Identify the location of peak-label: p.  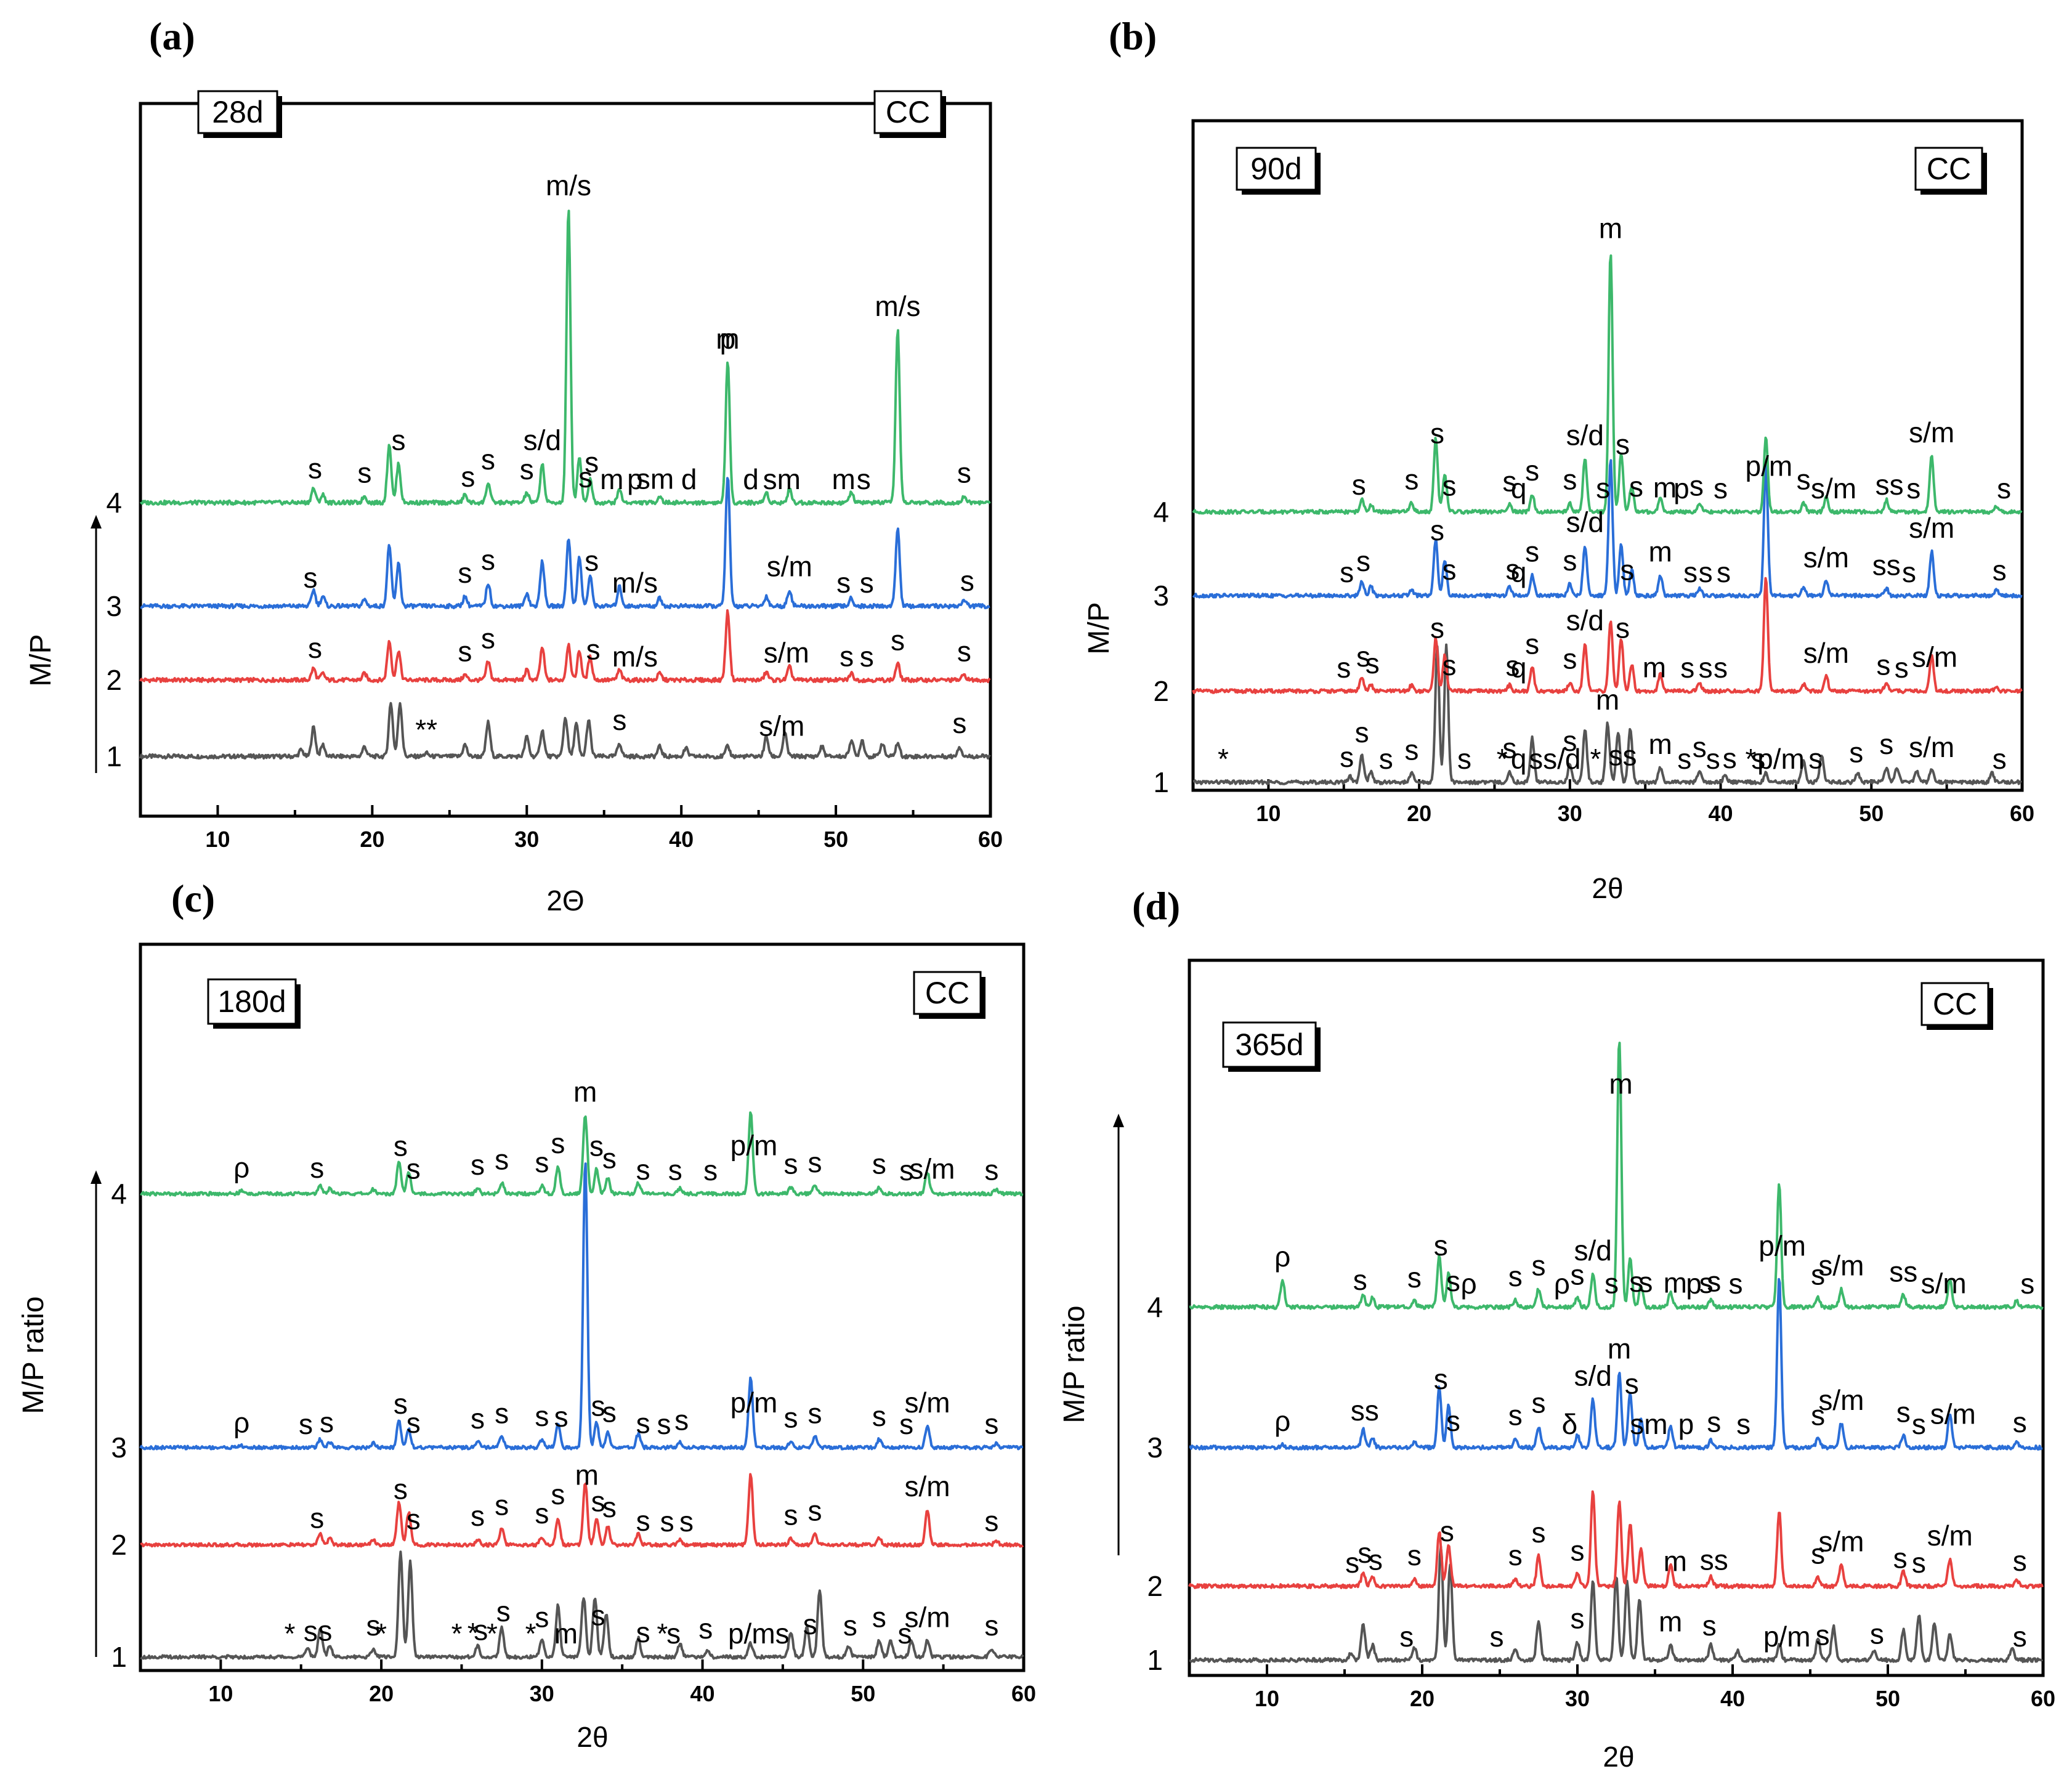
(728, 339).